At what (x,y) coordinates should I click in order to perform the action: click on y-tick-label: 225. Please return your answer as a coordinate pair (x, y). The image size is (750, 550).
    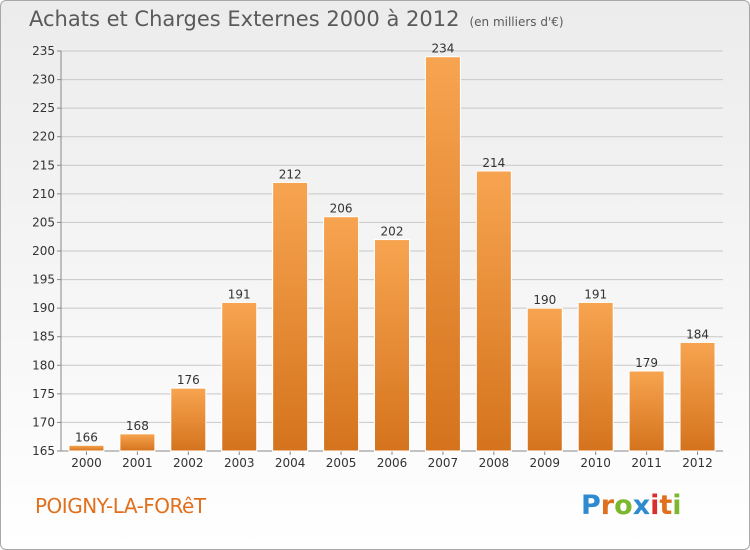
    Looking at the image, I should click on (43, 108).